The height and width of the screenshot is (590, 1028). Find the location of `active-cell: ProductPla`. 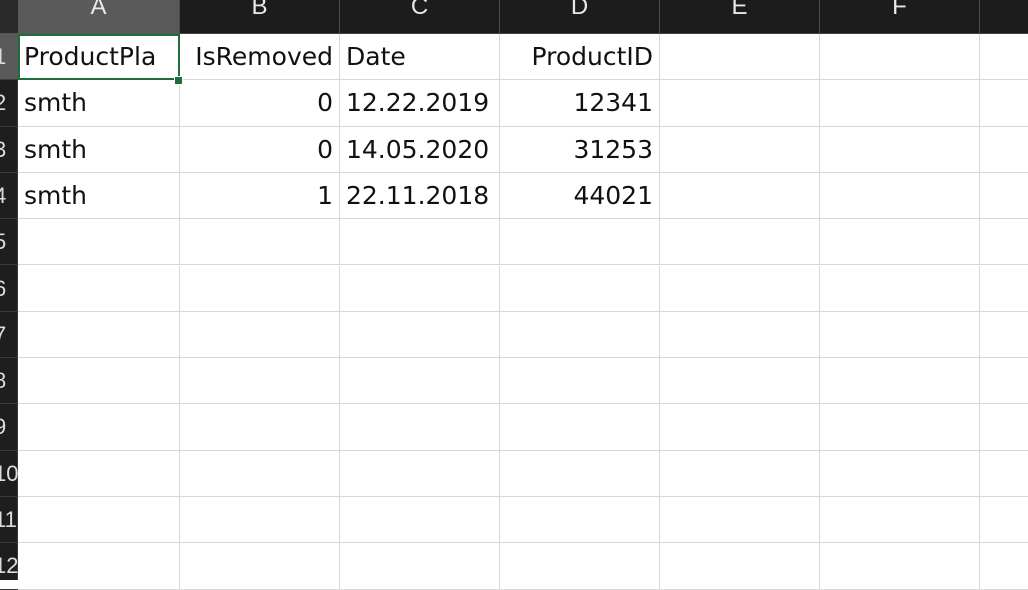

active-cell: ProductPla is located at coordinates (99, 57).